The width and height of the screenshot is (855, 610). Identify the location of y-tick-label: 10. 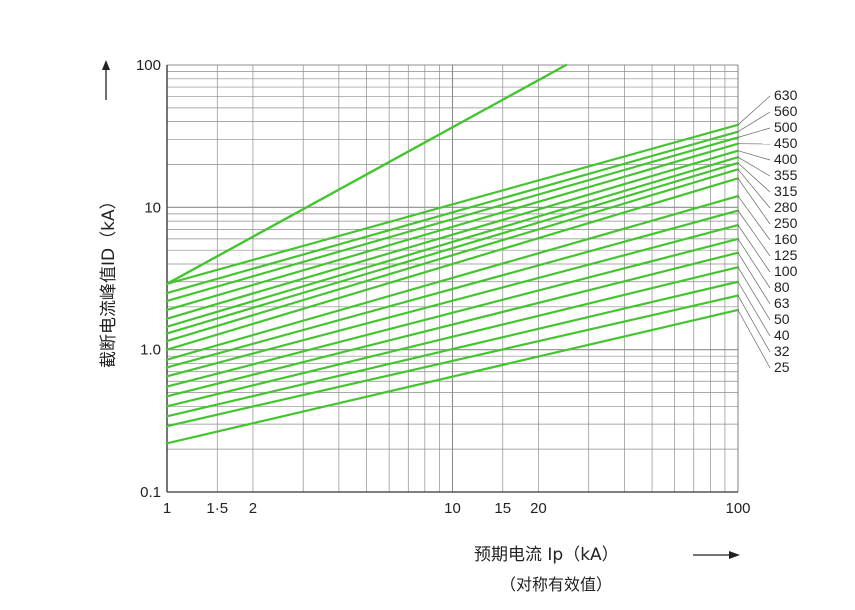
(152, 207).